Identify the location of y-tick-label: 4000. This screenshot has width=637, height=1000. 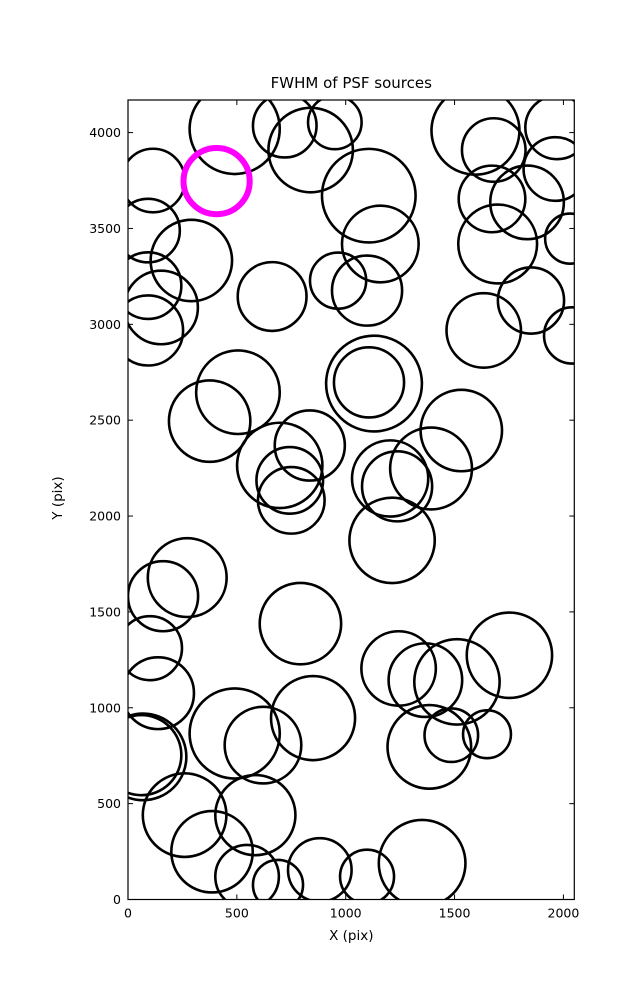
(105, 132).